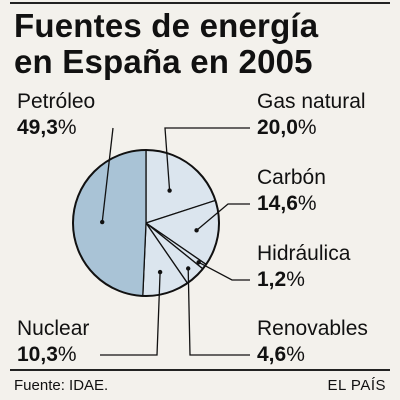  What do you see at coordinates (295, 354) in the screenshot?
I see `value-renovables-unit: %` at bounding box center [295, 354].